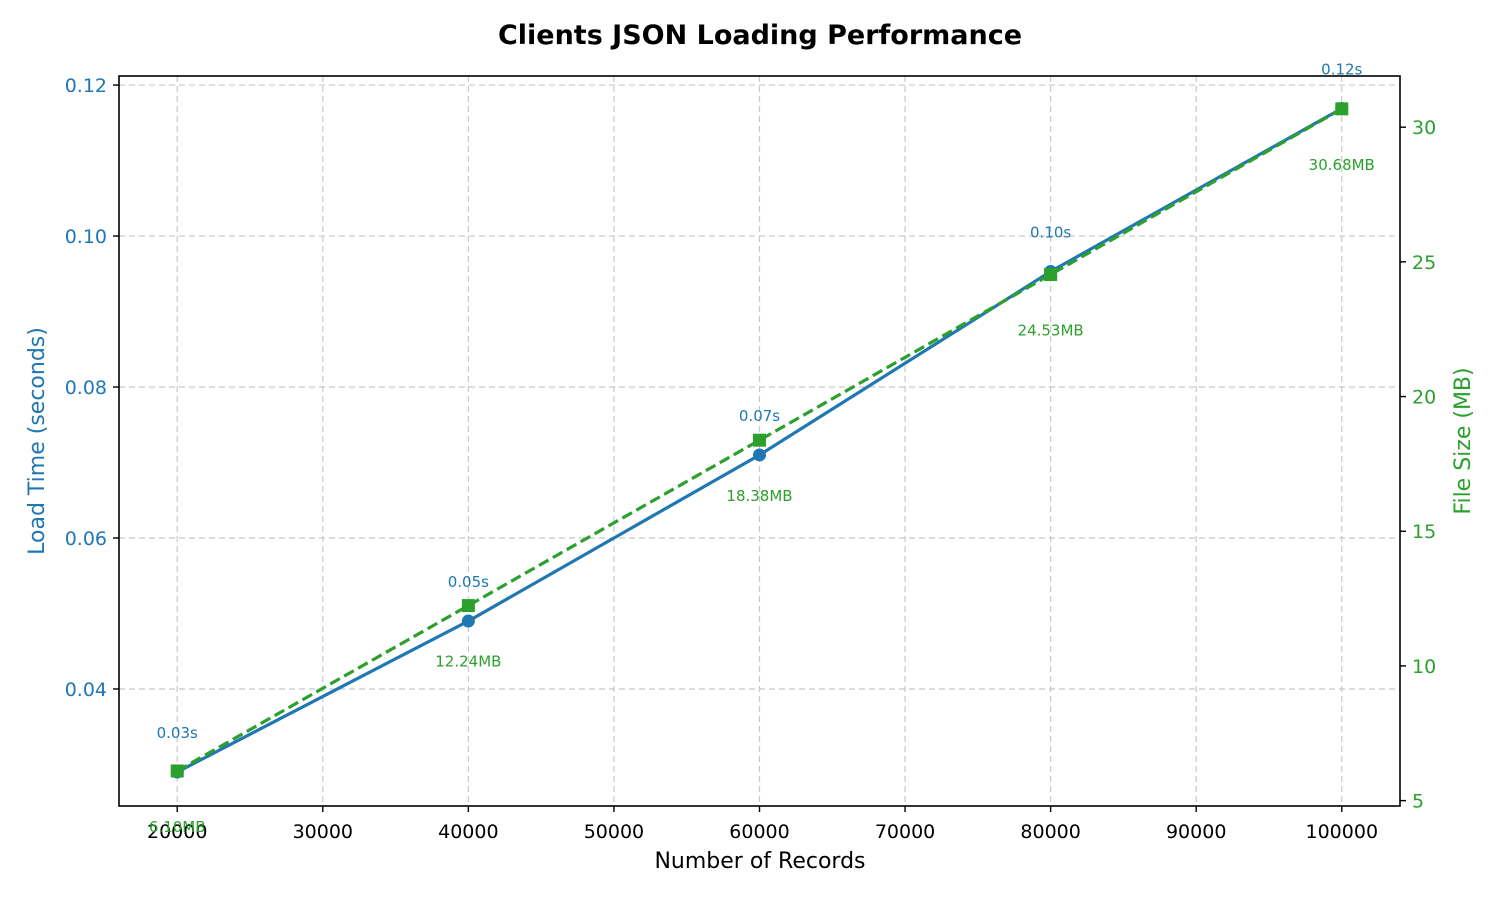 This screenshot has width=1500, height=900. What do you see at coordinates (1196, 832) in the screenshot?
I see `x-tick-label: 90000` at bounding box center [1196, 832].